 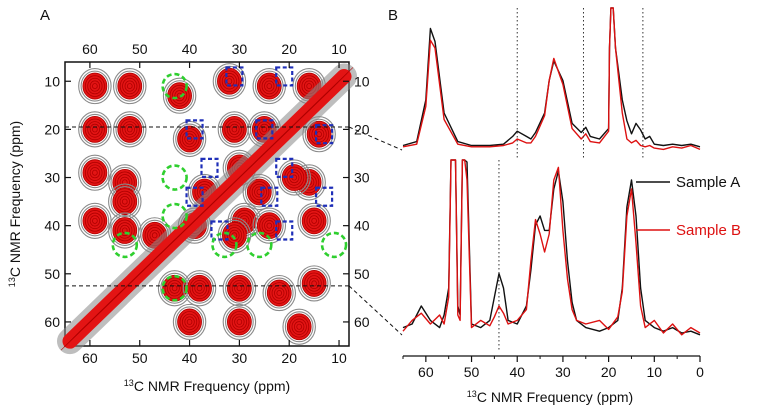 What do you see at coordinates (339, 358) in the screenshot?
I see `x-tick-label-bottom: 10` at bounding box center [339, 358].